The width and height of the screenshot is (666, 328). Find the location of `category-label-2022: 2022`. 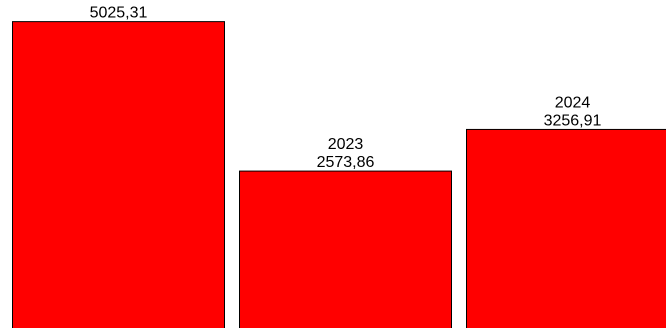

category-label-2022: 2022 is located at coordinates (119, 2).